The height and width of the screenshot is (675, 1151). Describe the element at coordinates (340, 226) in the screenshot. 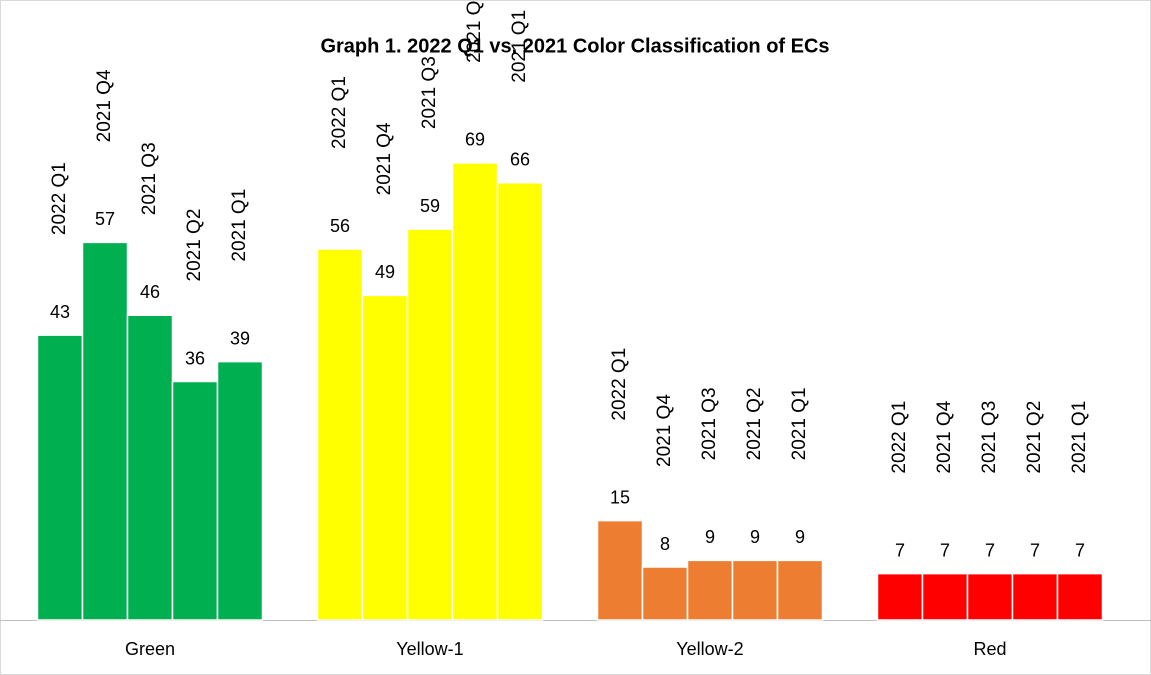

I see `value-label: 56` at that location.